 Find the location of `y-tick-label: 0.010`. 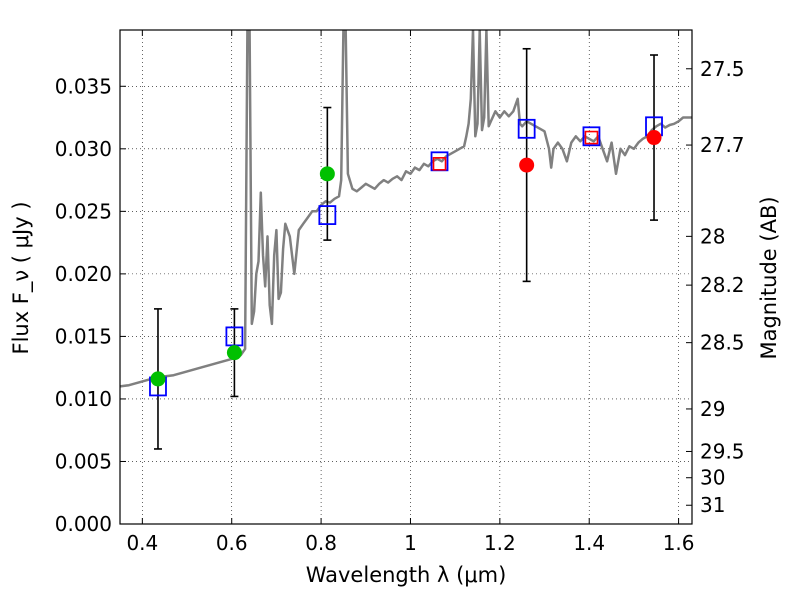

y-tick-label: 0.010 is located at coordinates (83, 399).